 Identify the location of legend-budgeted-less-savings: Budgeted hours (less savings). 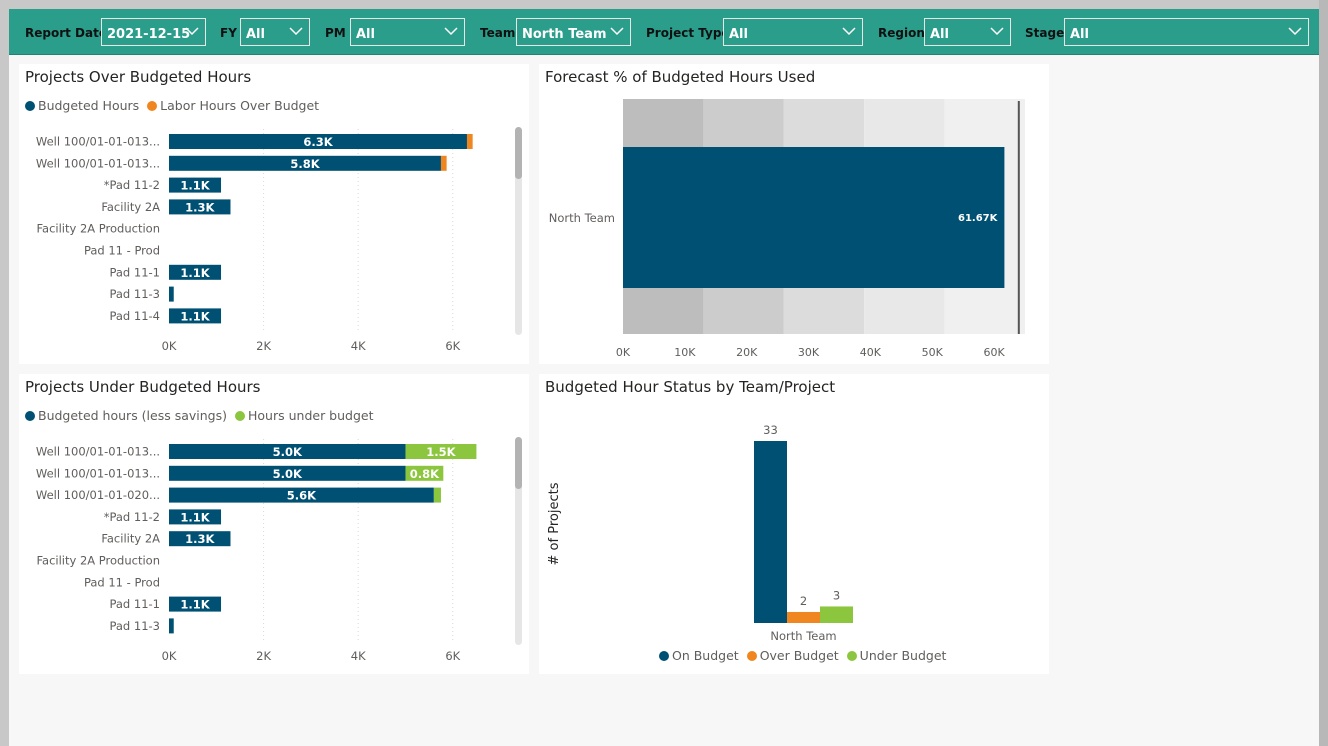
(133, 415).